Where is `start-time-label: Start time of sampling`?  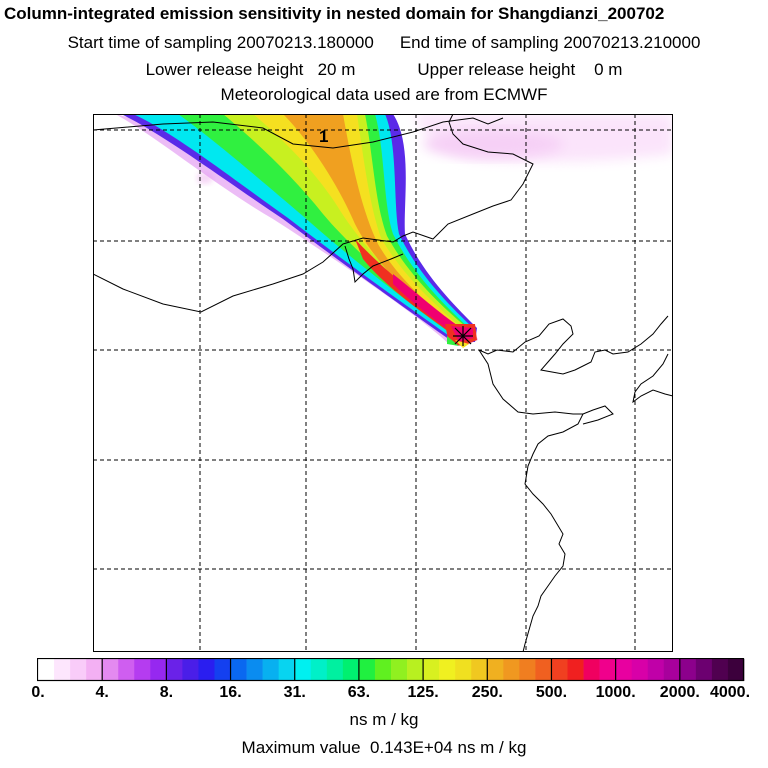
start-time-label: Start time of sampling is located at coordinates (149, 42).